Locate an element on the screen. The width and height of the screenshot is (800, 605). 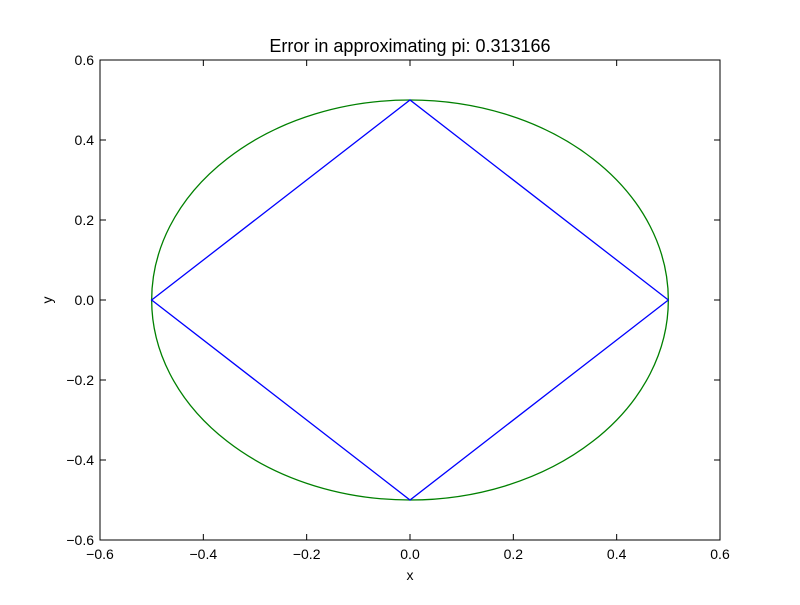
y-tick-label: −0.2 is located at coordinates (80, 380).